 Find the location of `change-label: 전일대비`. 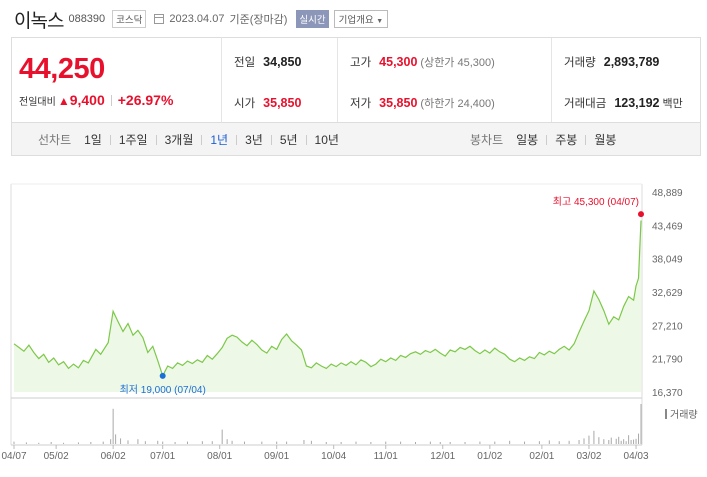

change-label: 전일대비 is located at coordinates (37, 102).